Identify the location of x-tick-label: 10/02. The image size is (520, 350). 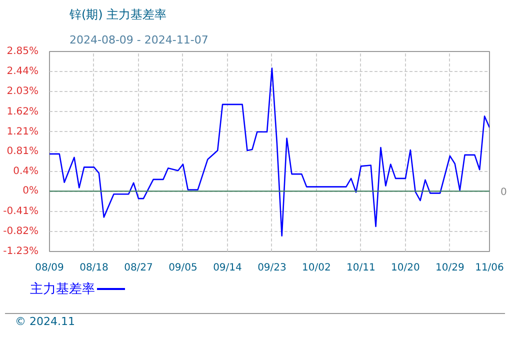
(316, 268).